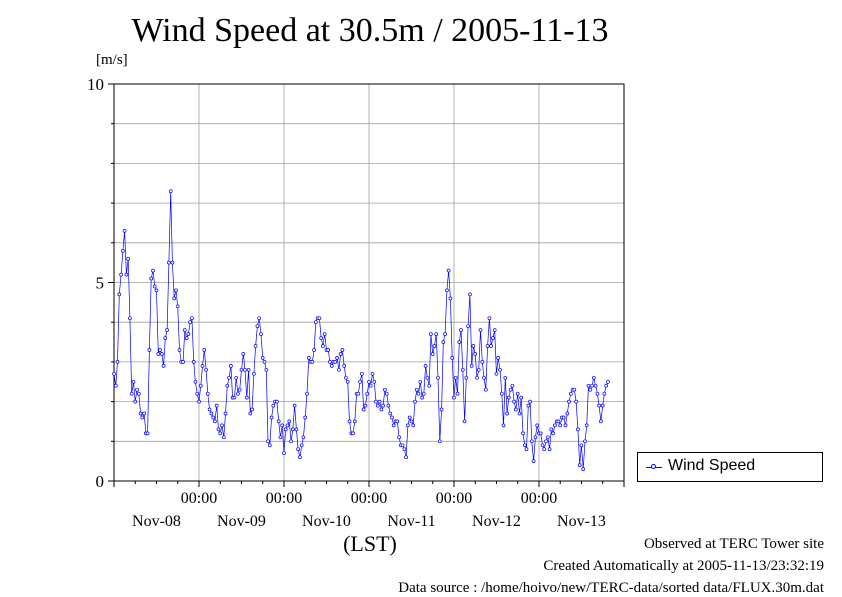 The image size is (842, 597). What do you see at coordinates (411, 521) in the screenshot?
I see `x-date-label: Nov-11` at bounding box center [411, 521].